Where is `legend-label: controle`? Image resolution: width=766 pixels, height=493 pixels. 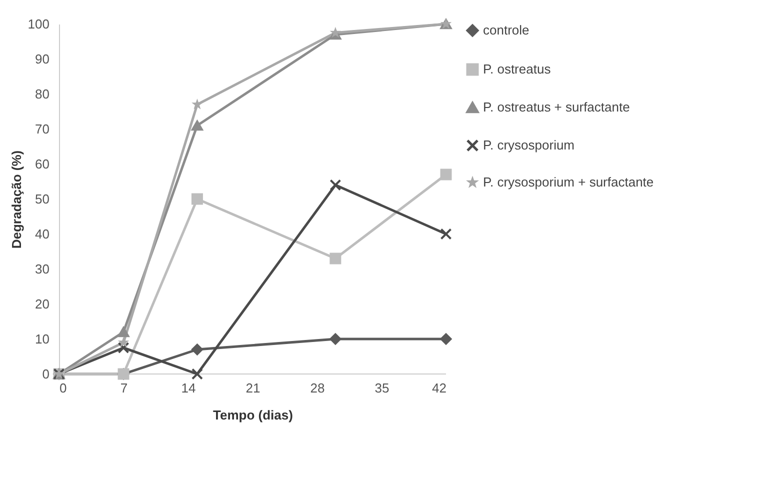
legend-label: controle is located at coordinates (506, 30).